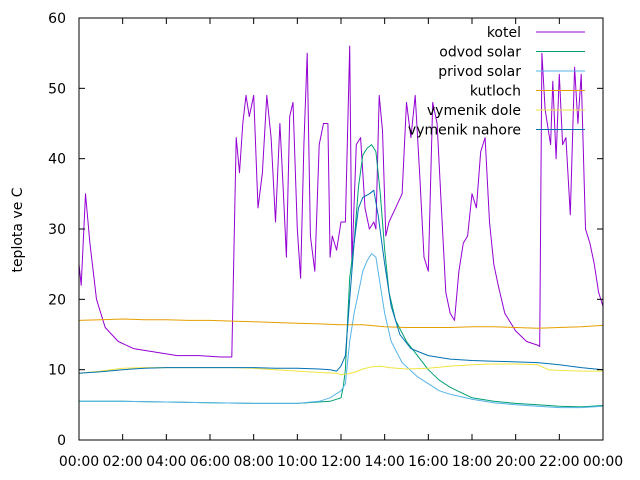 This screenshot has height=480, width=640. What do you see at coordinates (57, 230) in the screenshot?
I see `y-tick-label: 30` at bounding box center [57, 230].